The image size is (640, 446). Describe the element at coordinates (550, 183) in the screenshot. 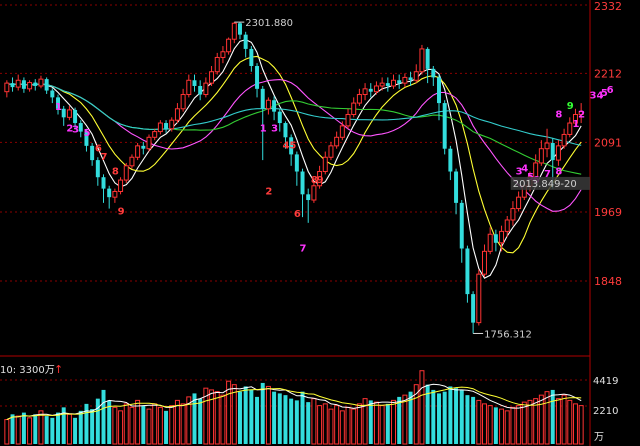

I see `current-price-box` at that location.